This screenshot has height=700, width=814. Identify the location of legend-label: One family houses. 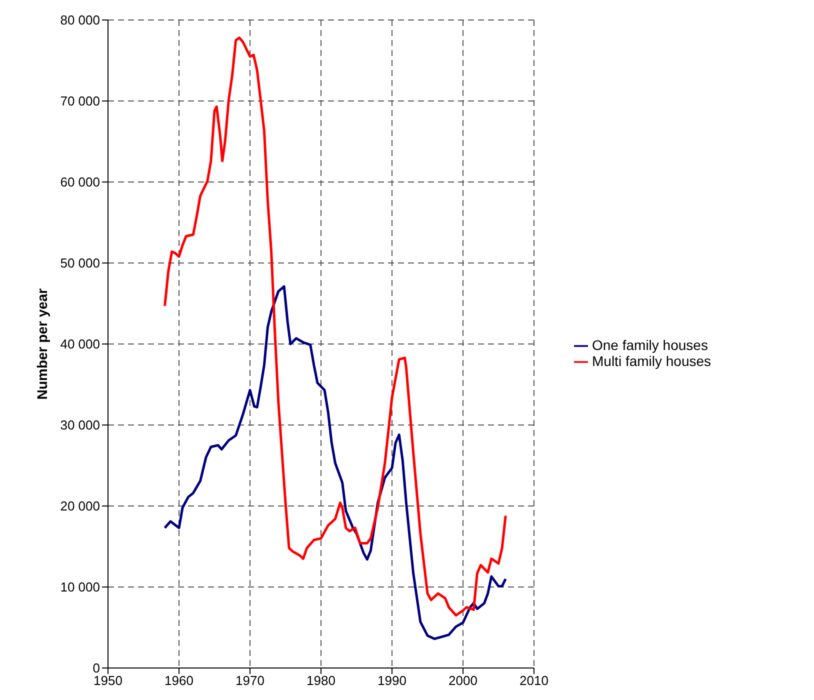
(650, 344).